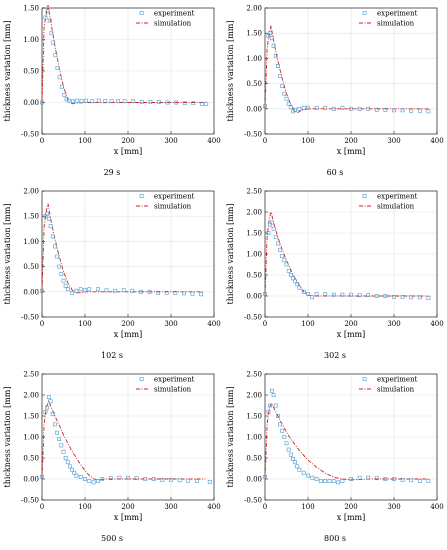 This screenshot has width=447, height=550. Describe the element at coordinates (335, 355) in the screenshot. I see `panel-caption: 302 s` at that location.